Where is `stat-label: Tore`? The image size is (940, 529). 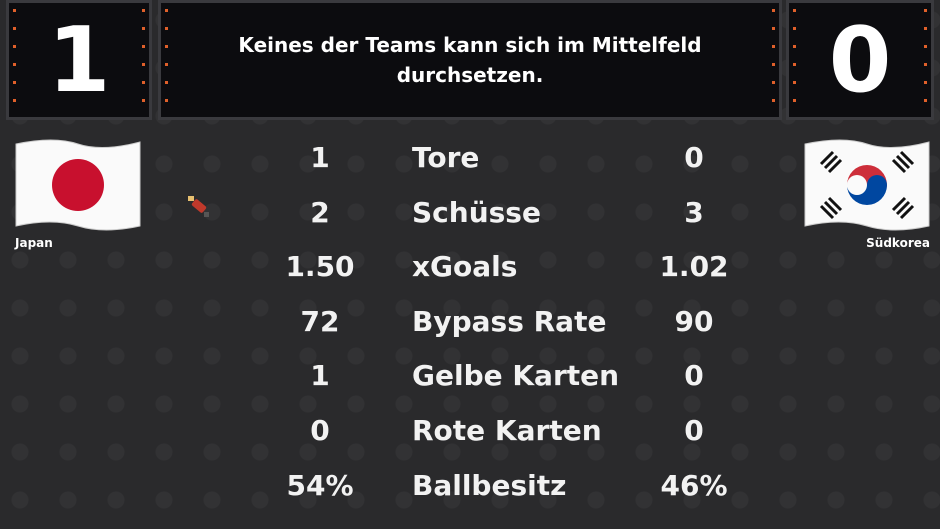 stat-label: Tore is located at coordinates (446, 157).